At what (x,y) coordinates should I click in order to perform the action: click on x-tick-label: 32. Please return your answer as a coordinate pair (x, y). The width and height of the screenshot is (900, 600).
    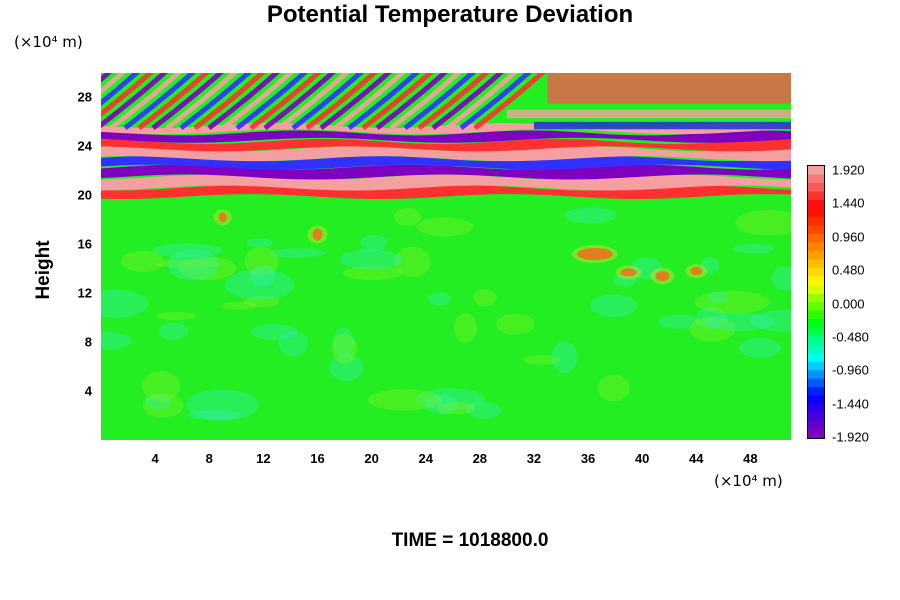
    Looking at the image, I should click on (534, 458).